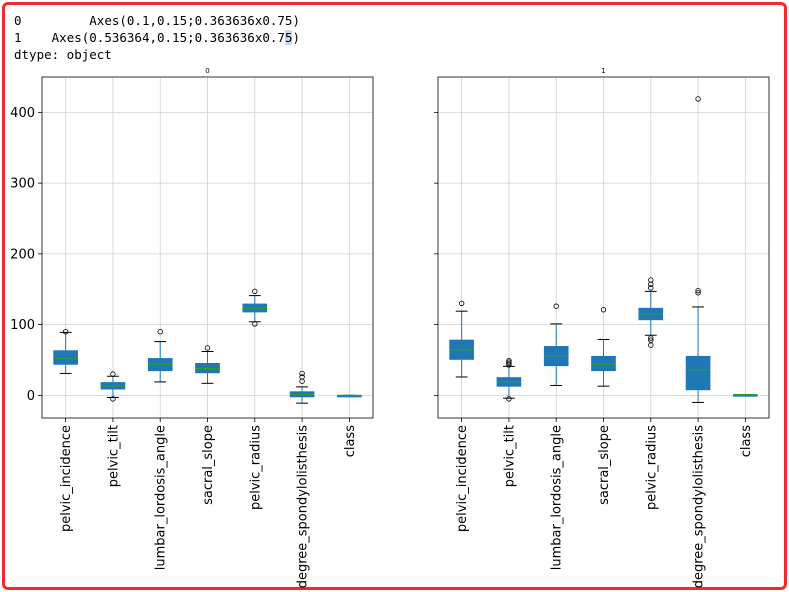  Describe the element at coordinates (168, 37) in the screenshot. I see `output-value-1-before: Axes(0.536364,0.15;0.363636x0.7` at that location.